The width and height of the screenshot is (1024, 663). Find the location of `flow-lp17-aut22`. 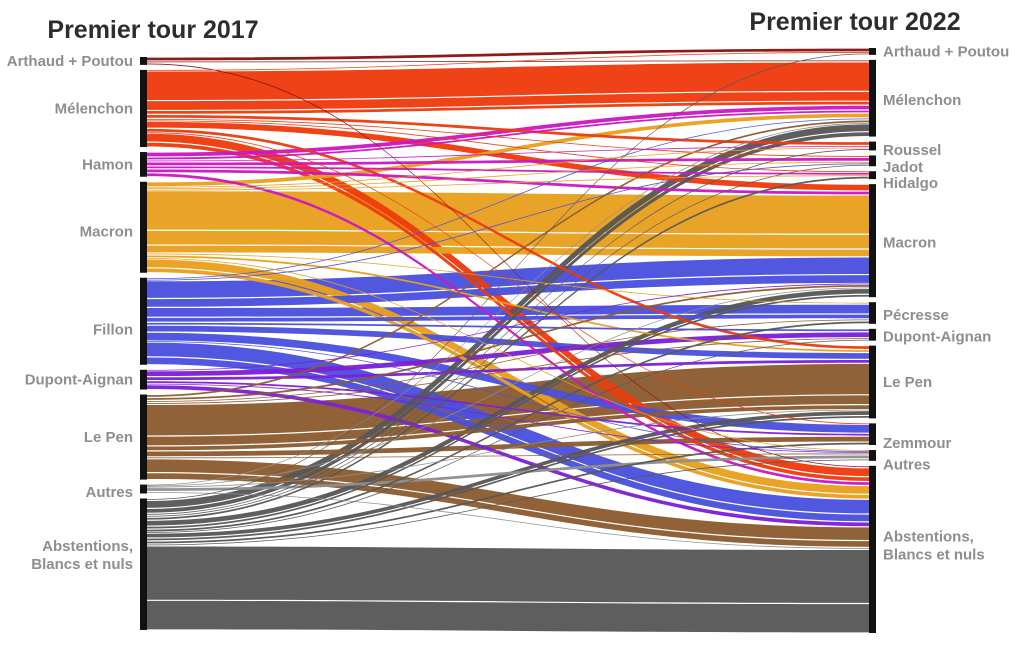

flow-lp17-aut22 is located at coordinates (508, 456).